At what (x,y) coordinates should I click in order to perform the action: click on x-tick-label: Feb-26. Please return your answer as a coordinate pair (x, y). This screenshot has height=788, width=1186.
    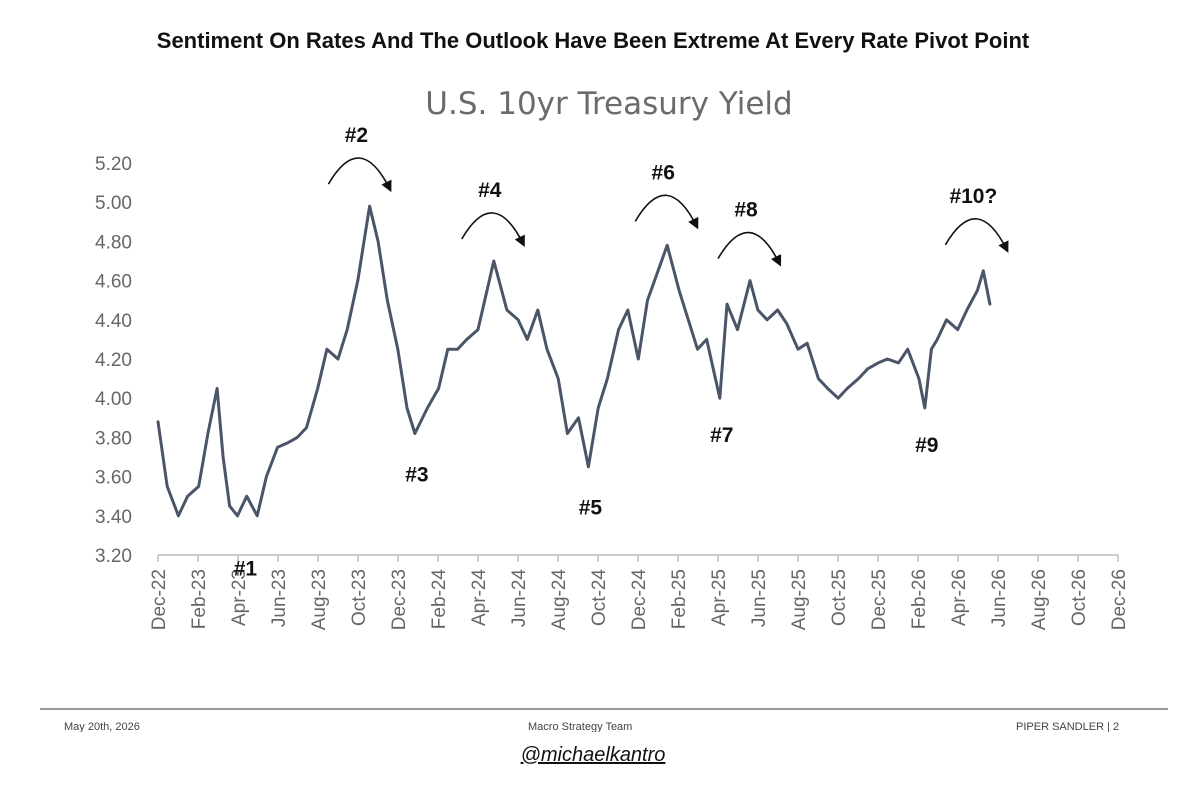
    Looking at the image, I should click on (919, 599).